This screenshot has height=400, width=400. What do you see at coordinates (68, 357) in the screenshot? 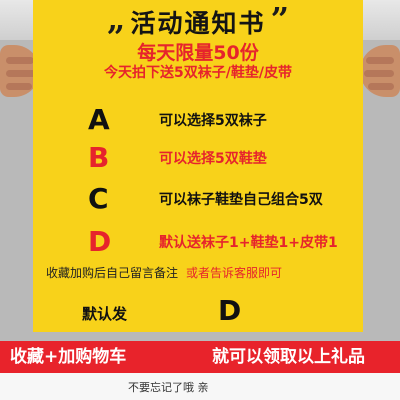
I see `banner-left-text: 收藏+加购物车` at bounding box center [68, 357].